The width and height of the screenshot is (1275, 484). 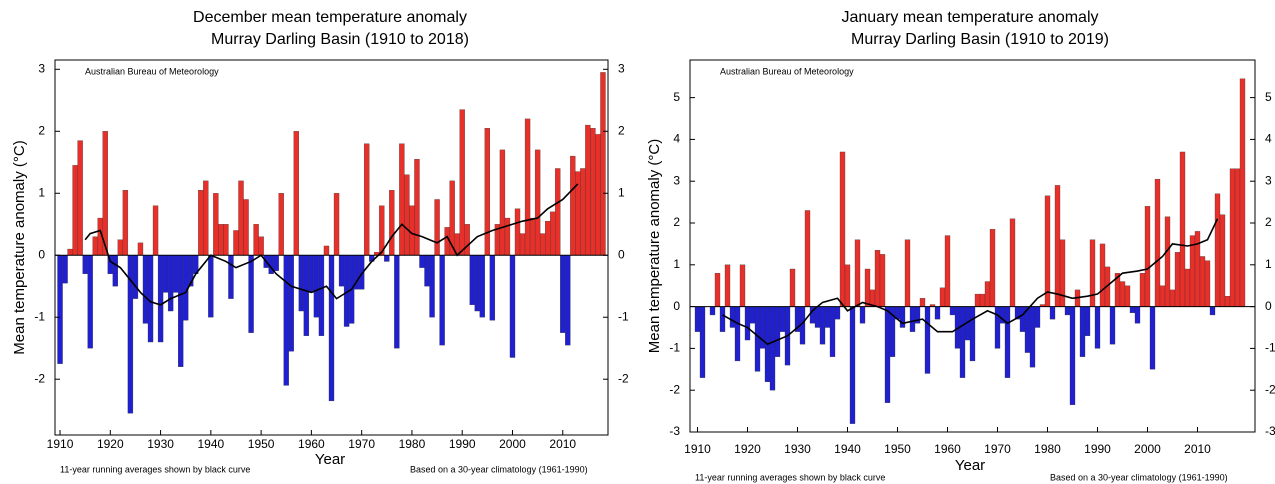 I want to click on x-tick-label: 1970, so click(x=361, y=444).